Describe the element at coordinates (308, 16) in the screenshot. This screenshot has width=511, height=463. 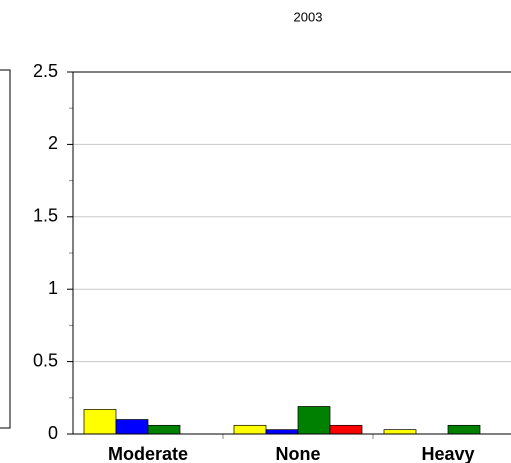
I see `chart-title: 2003` at that location.